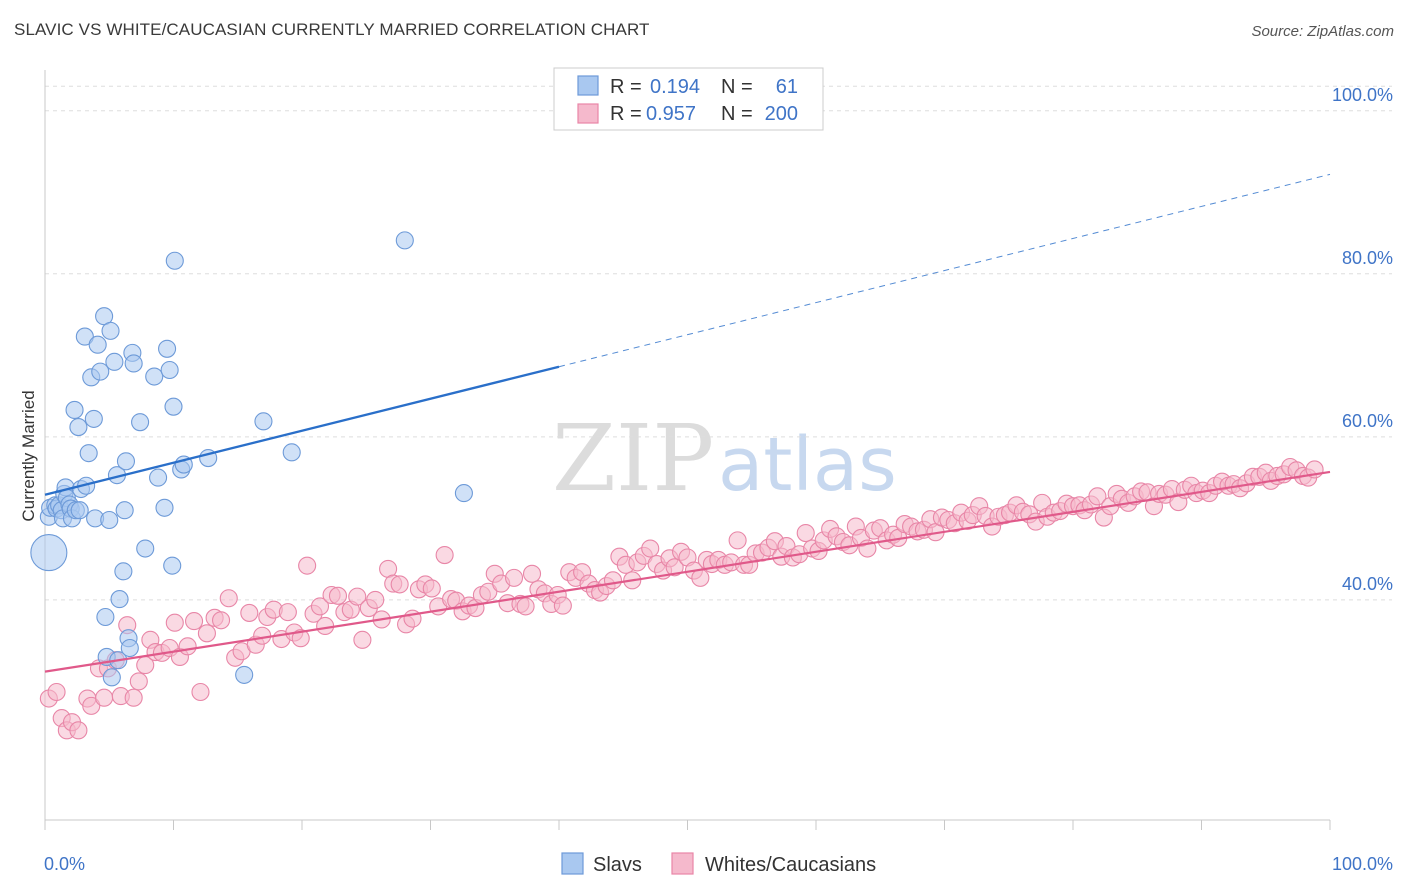  I want to click on legend-blue-n-label: N =, so click(737, 87).